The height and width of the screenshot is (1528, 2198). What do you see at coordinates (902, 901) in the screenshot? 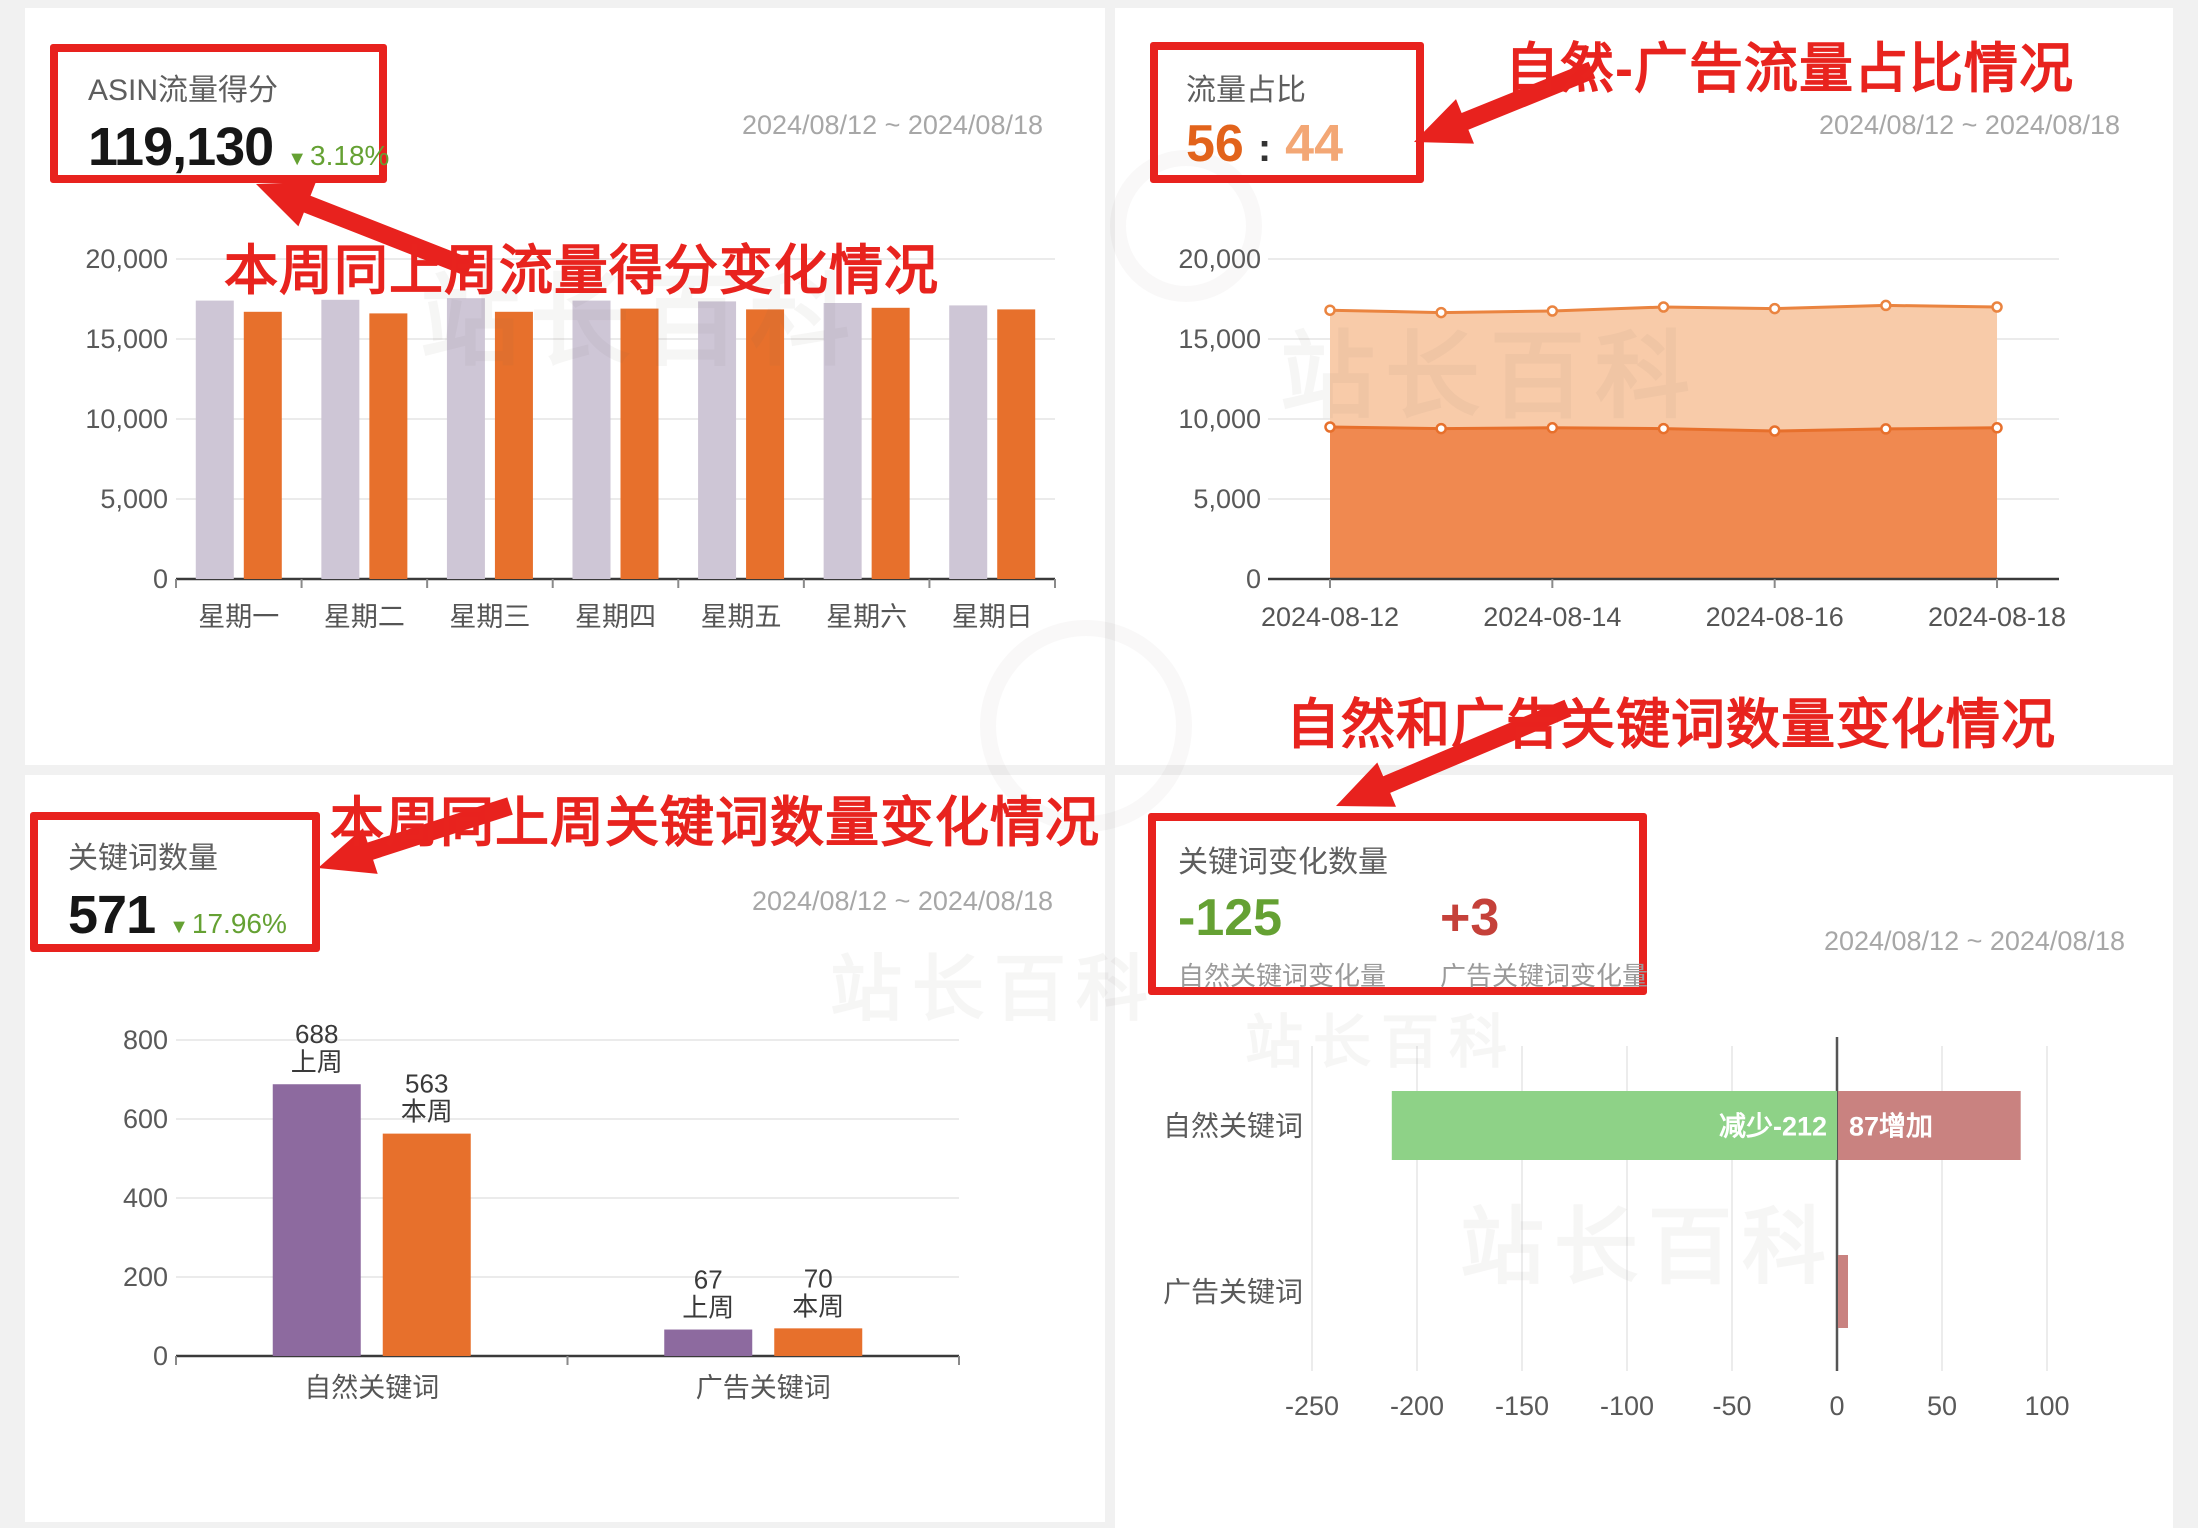
I see `date-range-keyword-count: 2024/08/12 ~ 2024/08/18` at bounding box center [902, 901].